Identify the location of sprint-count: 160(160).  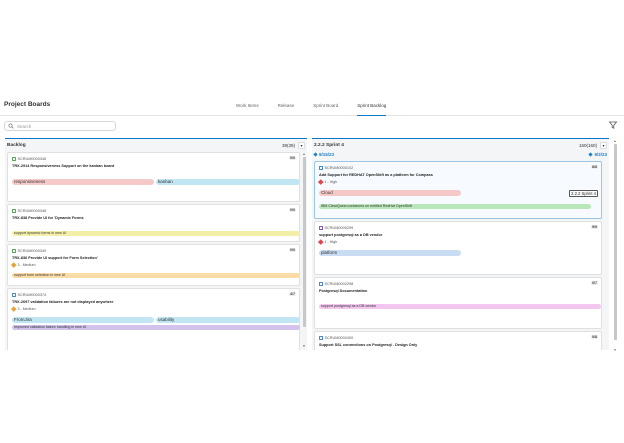
(587, 145).